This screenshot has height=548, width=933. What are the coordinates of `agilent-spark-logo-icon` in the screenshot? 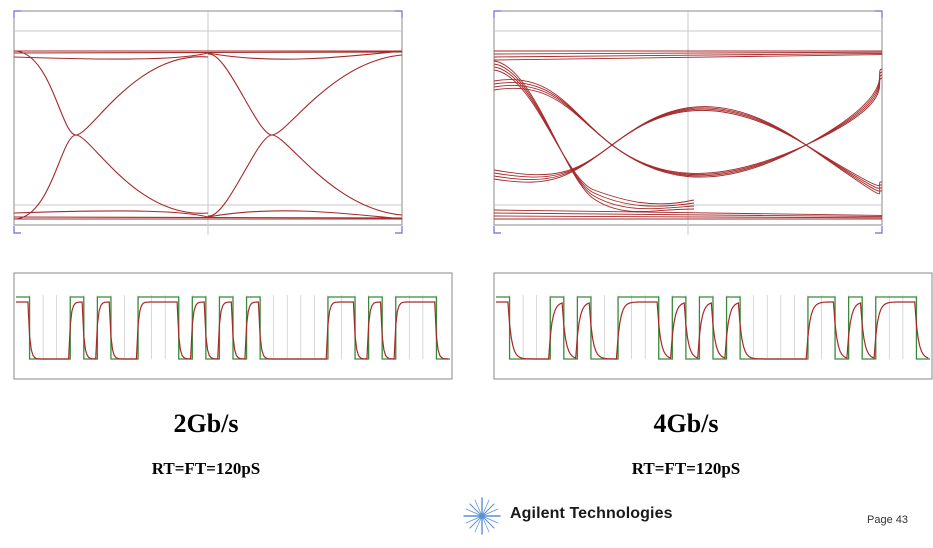 It's located at (482, 516).